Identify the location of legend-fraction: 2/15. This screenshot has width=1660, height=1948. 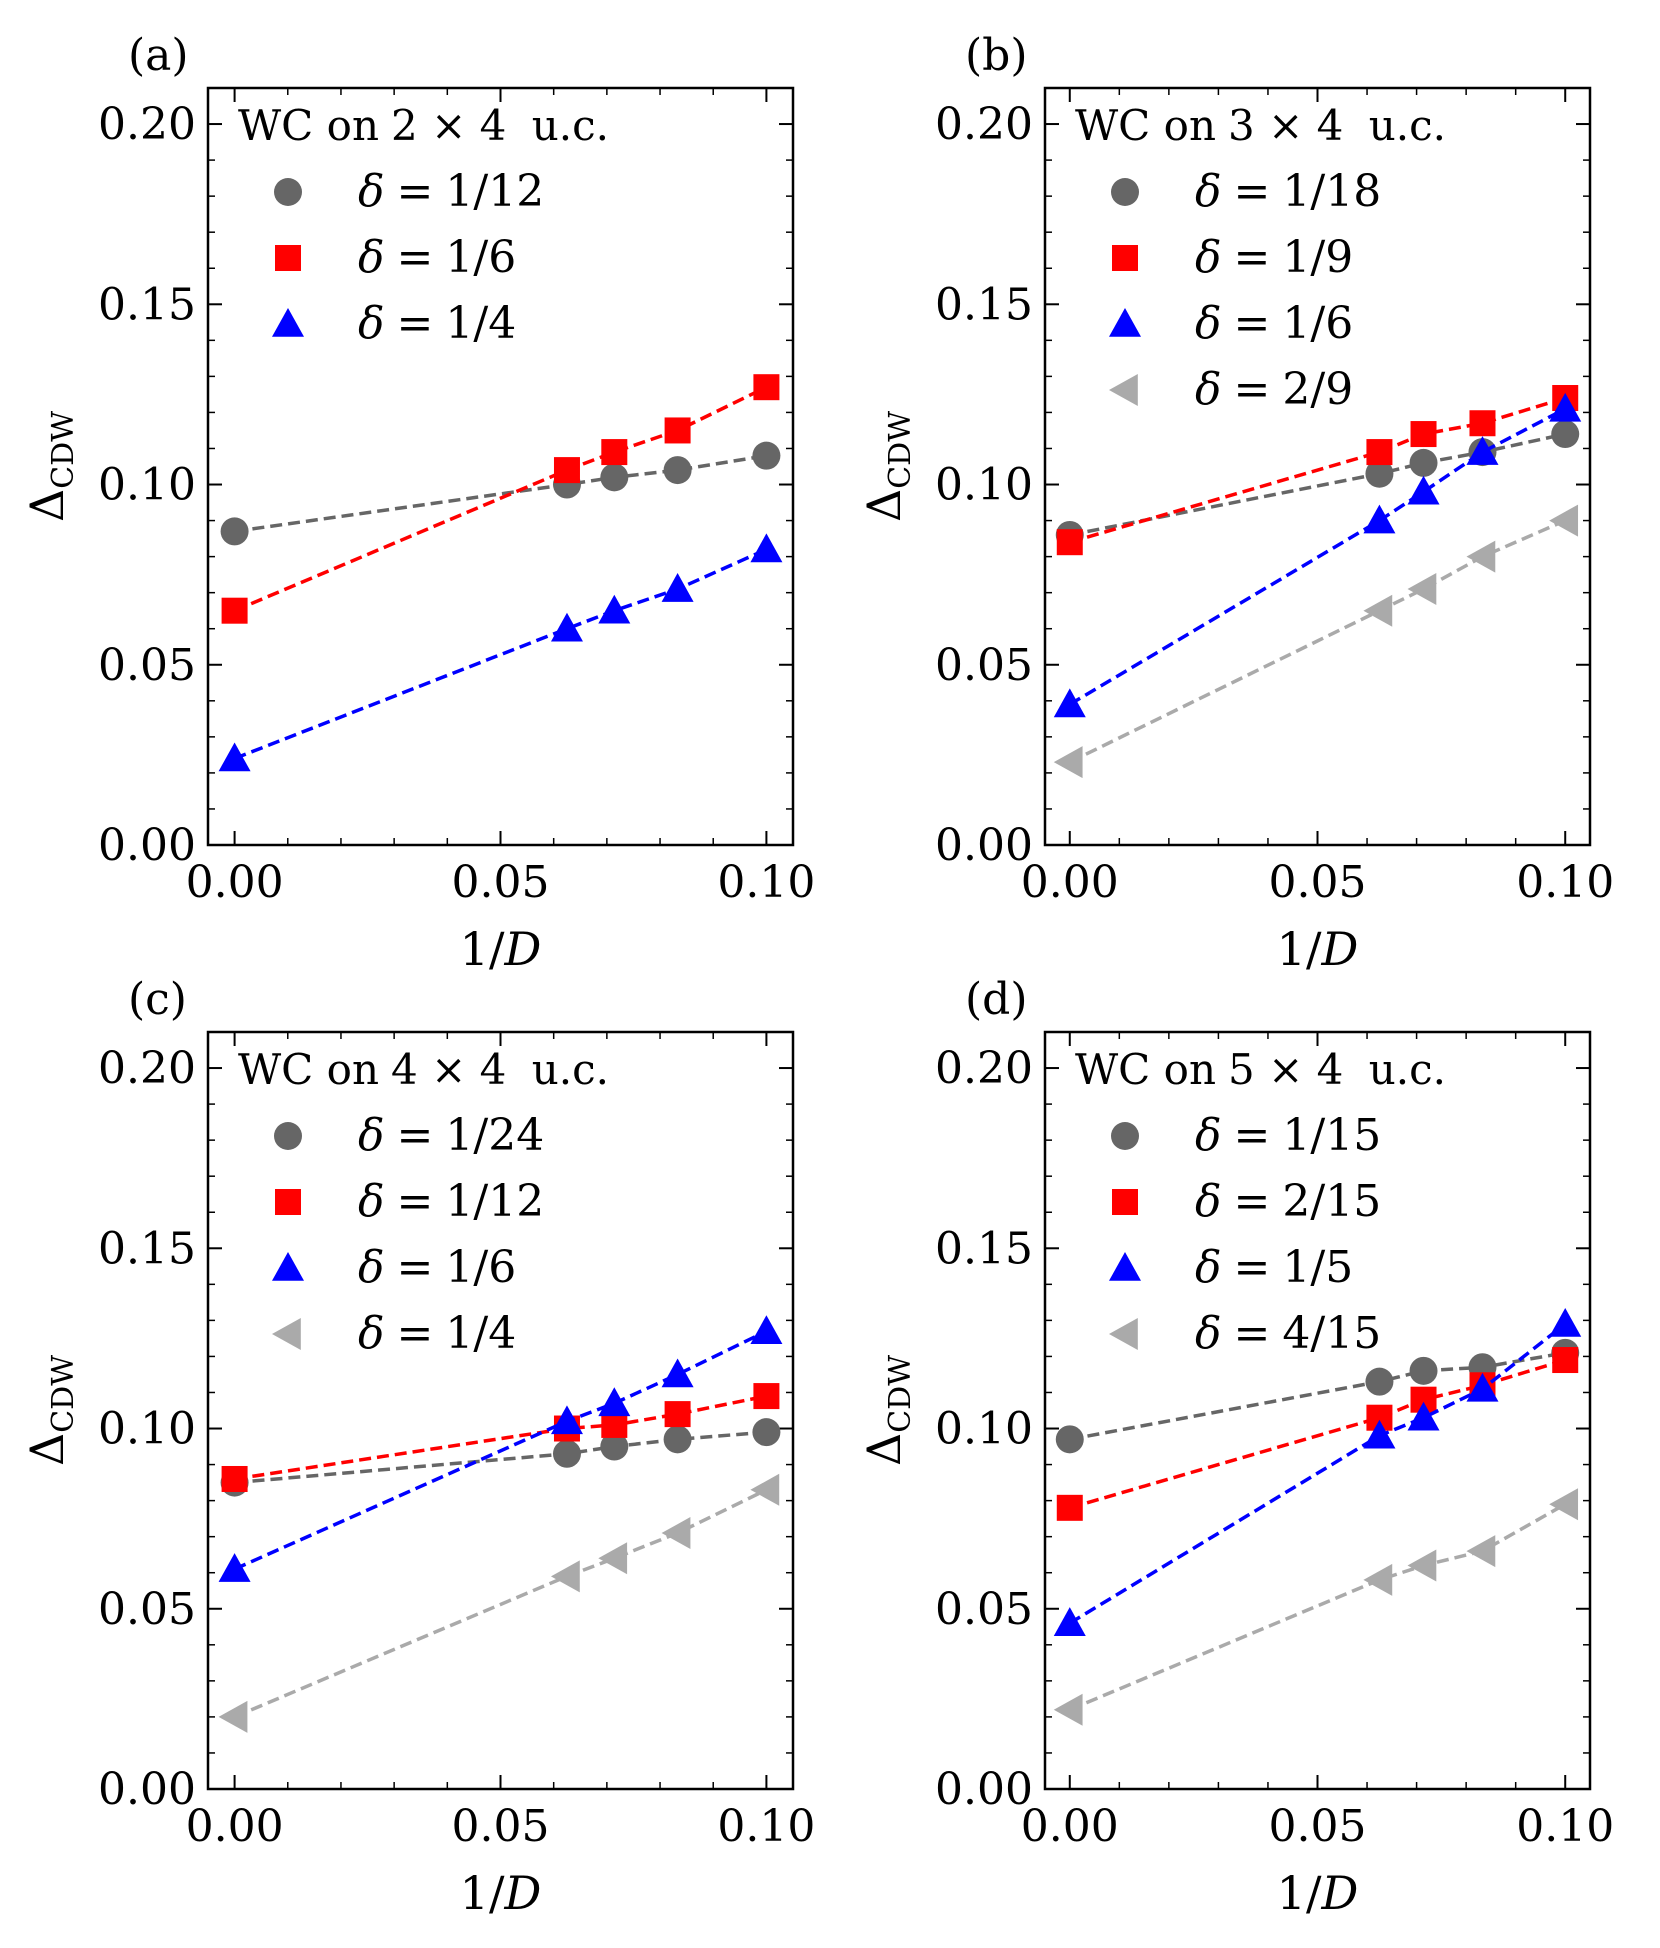
(1331, 1201).